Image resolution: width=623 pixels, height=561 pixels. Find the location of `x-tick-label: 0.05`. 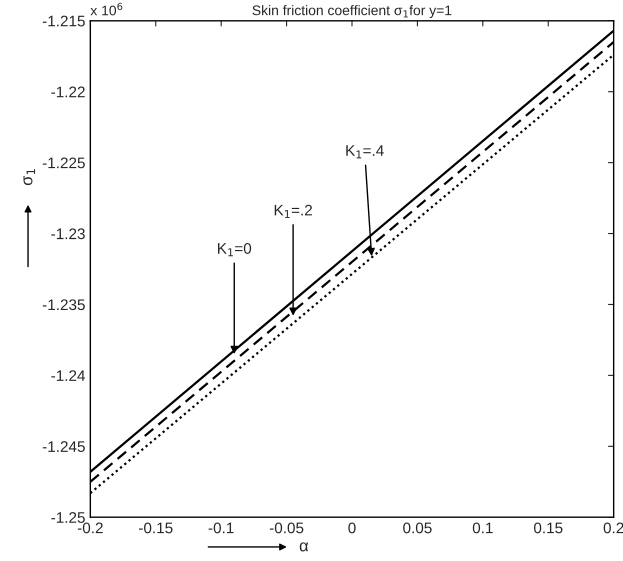

x-tick-label: 0.05 is located at coordinates (417, 528).